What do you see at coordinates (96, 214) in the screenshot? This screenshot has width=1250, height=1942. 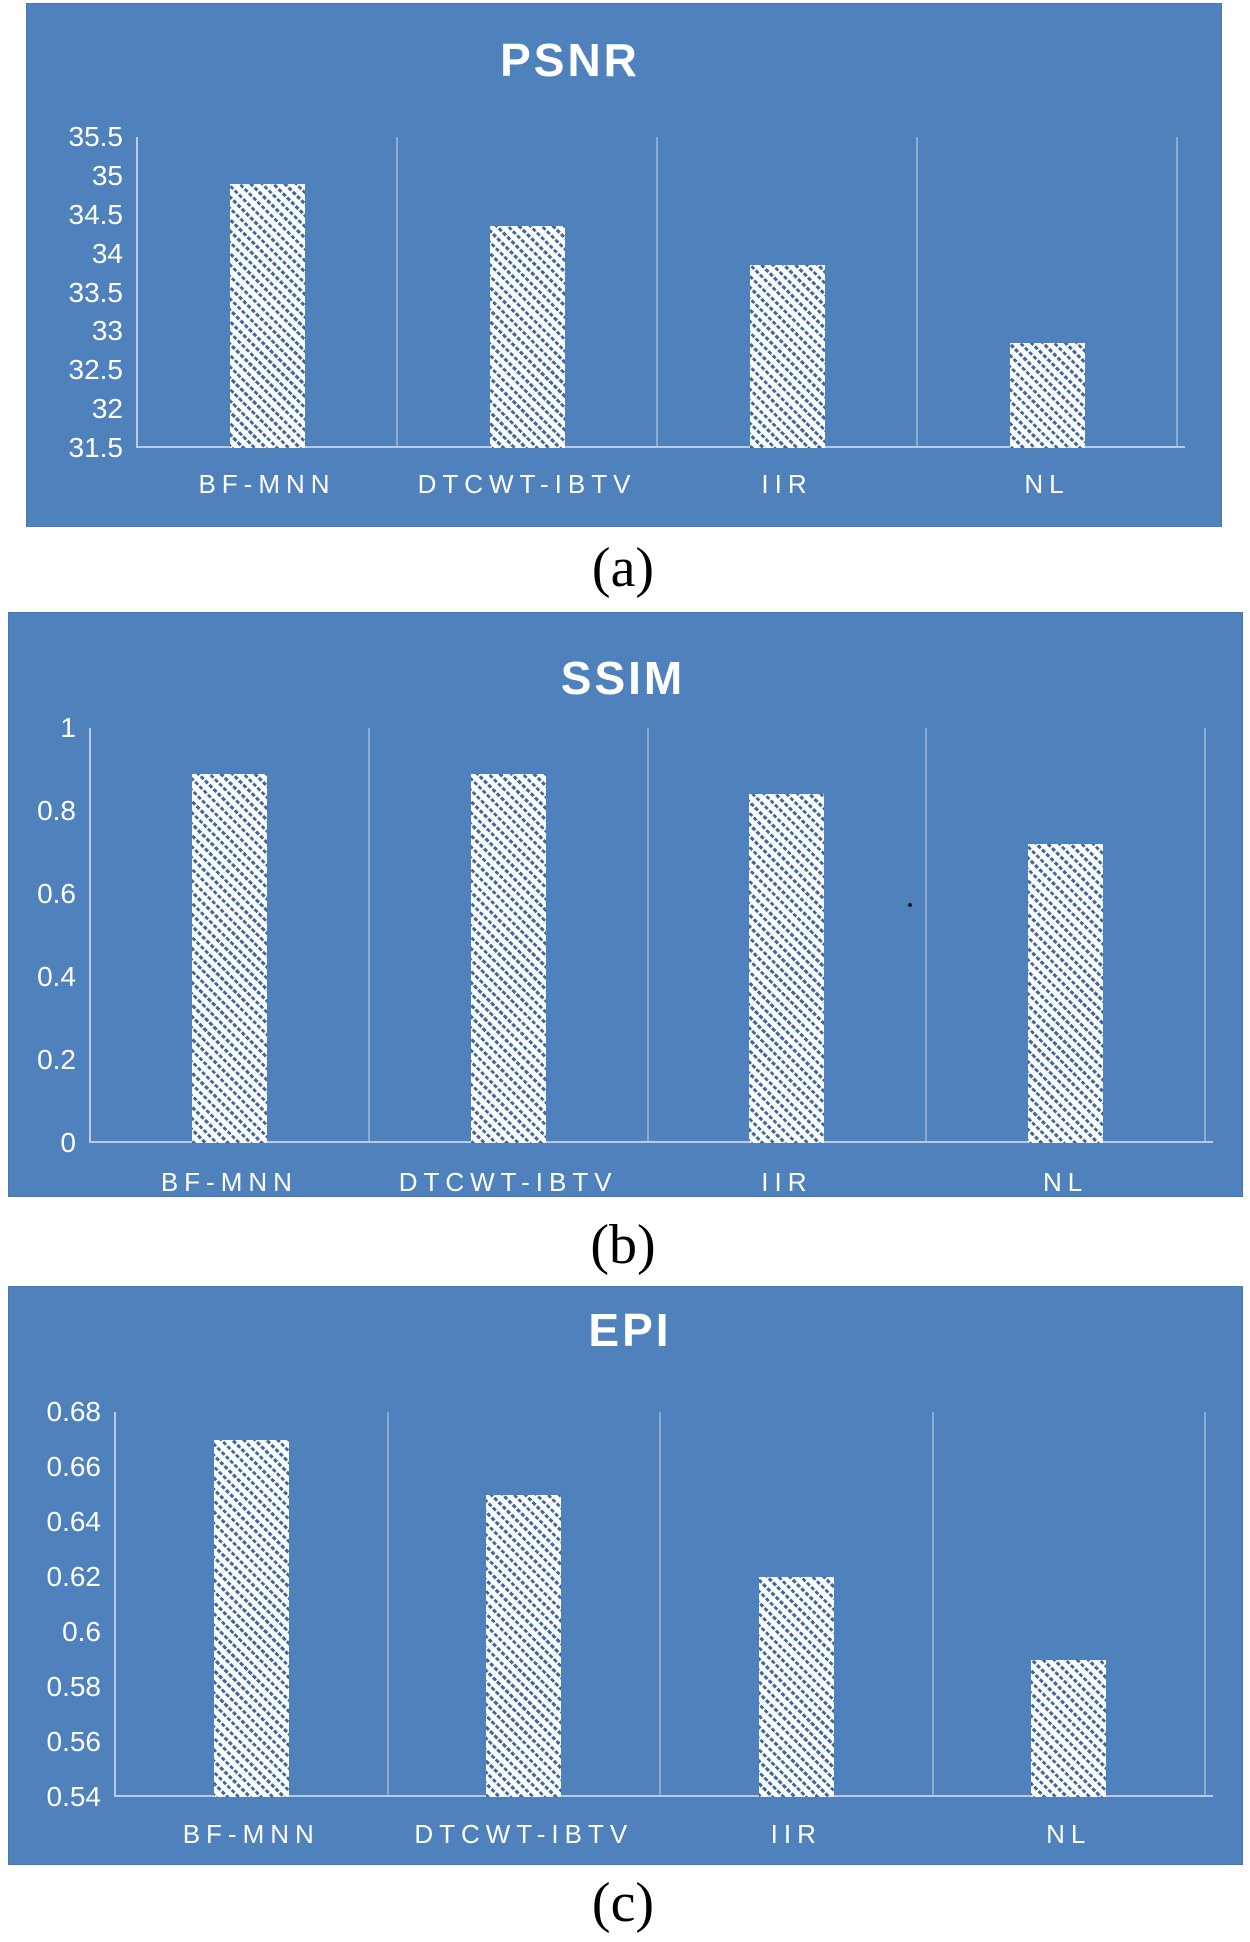 I see `y-axis-tick-label: 34.5` at bounding box center [96, 214].